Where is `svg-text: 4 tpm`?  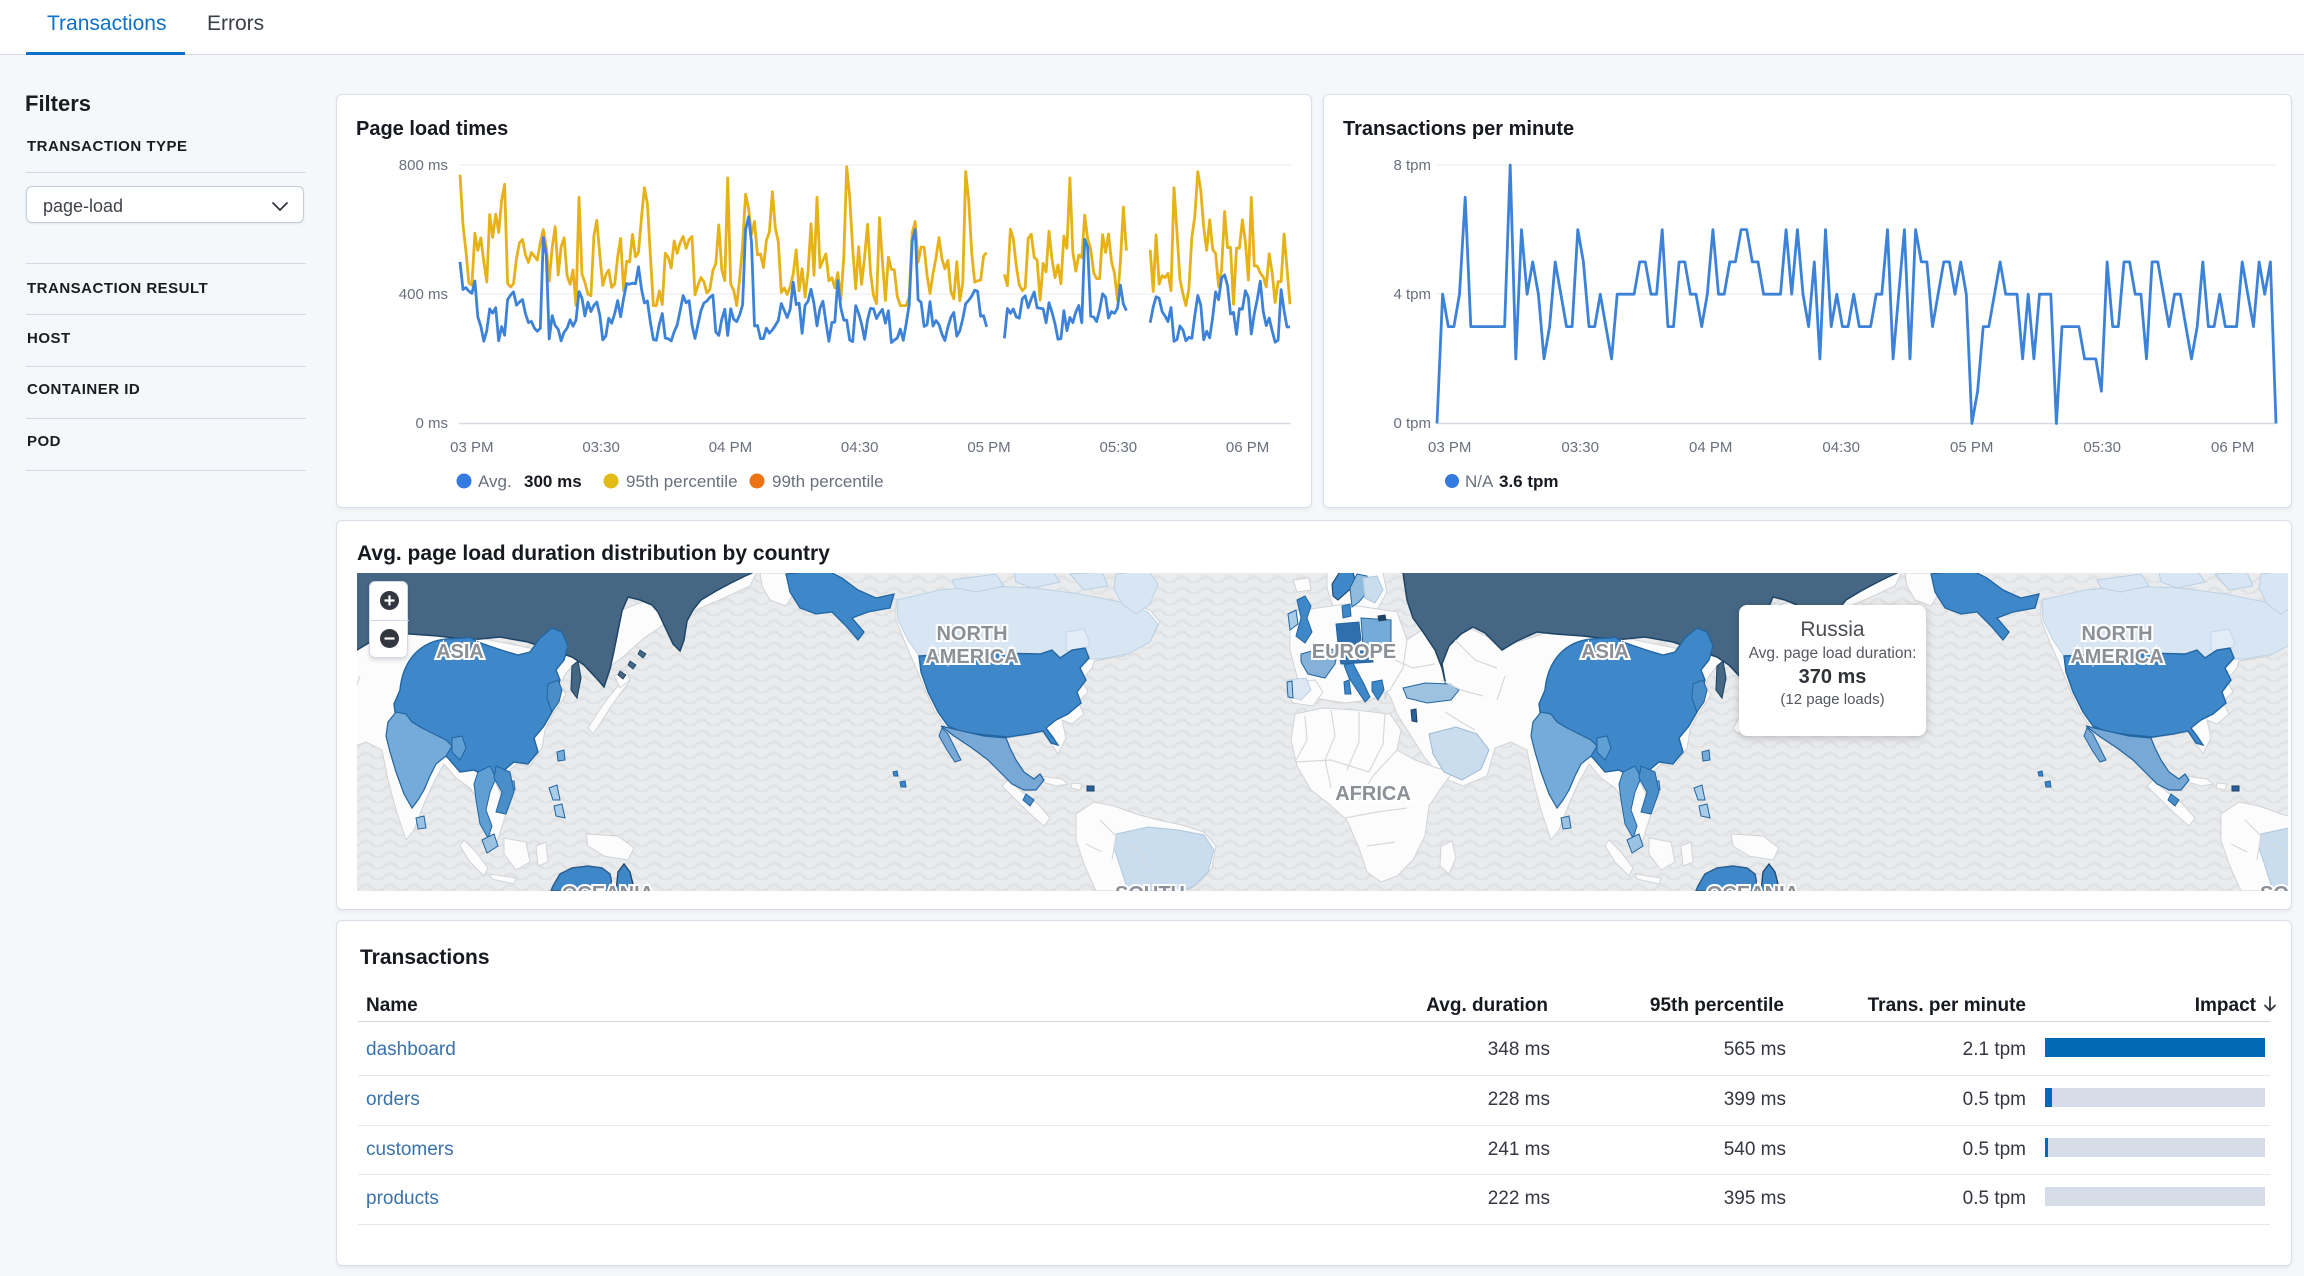 svg-text: 4 tpm is located at coordinates (1412, 294).